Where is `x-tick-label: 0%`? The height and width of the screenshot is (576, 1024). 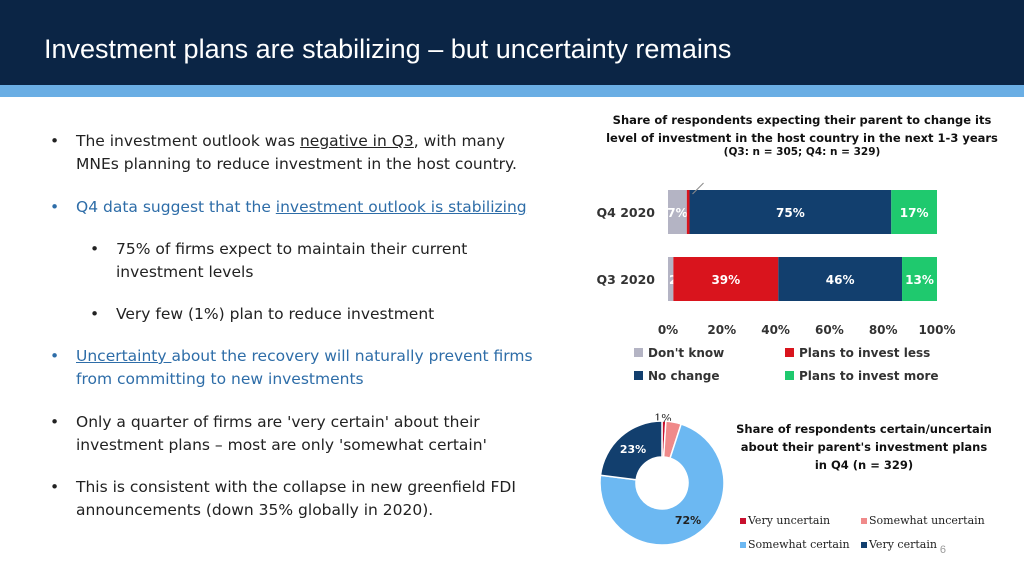
x-tick-label: 0% is located at coordinates (668, 330).